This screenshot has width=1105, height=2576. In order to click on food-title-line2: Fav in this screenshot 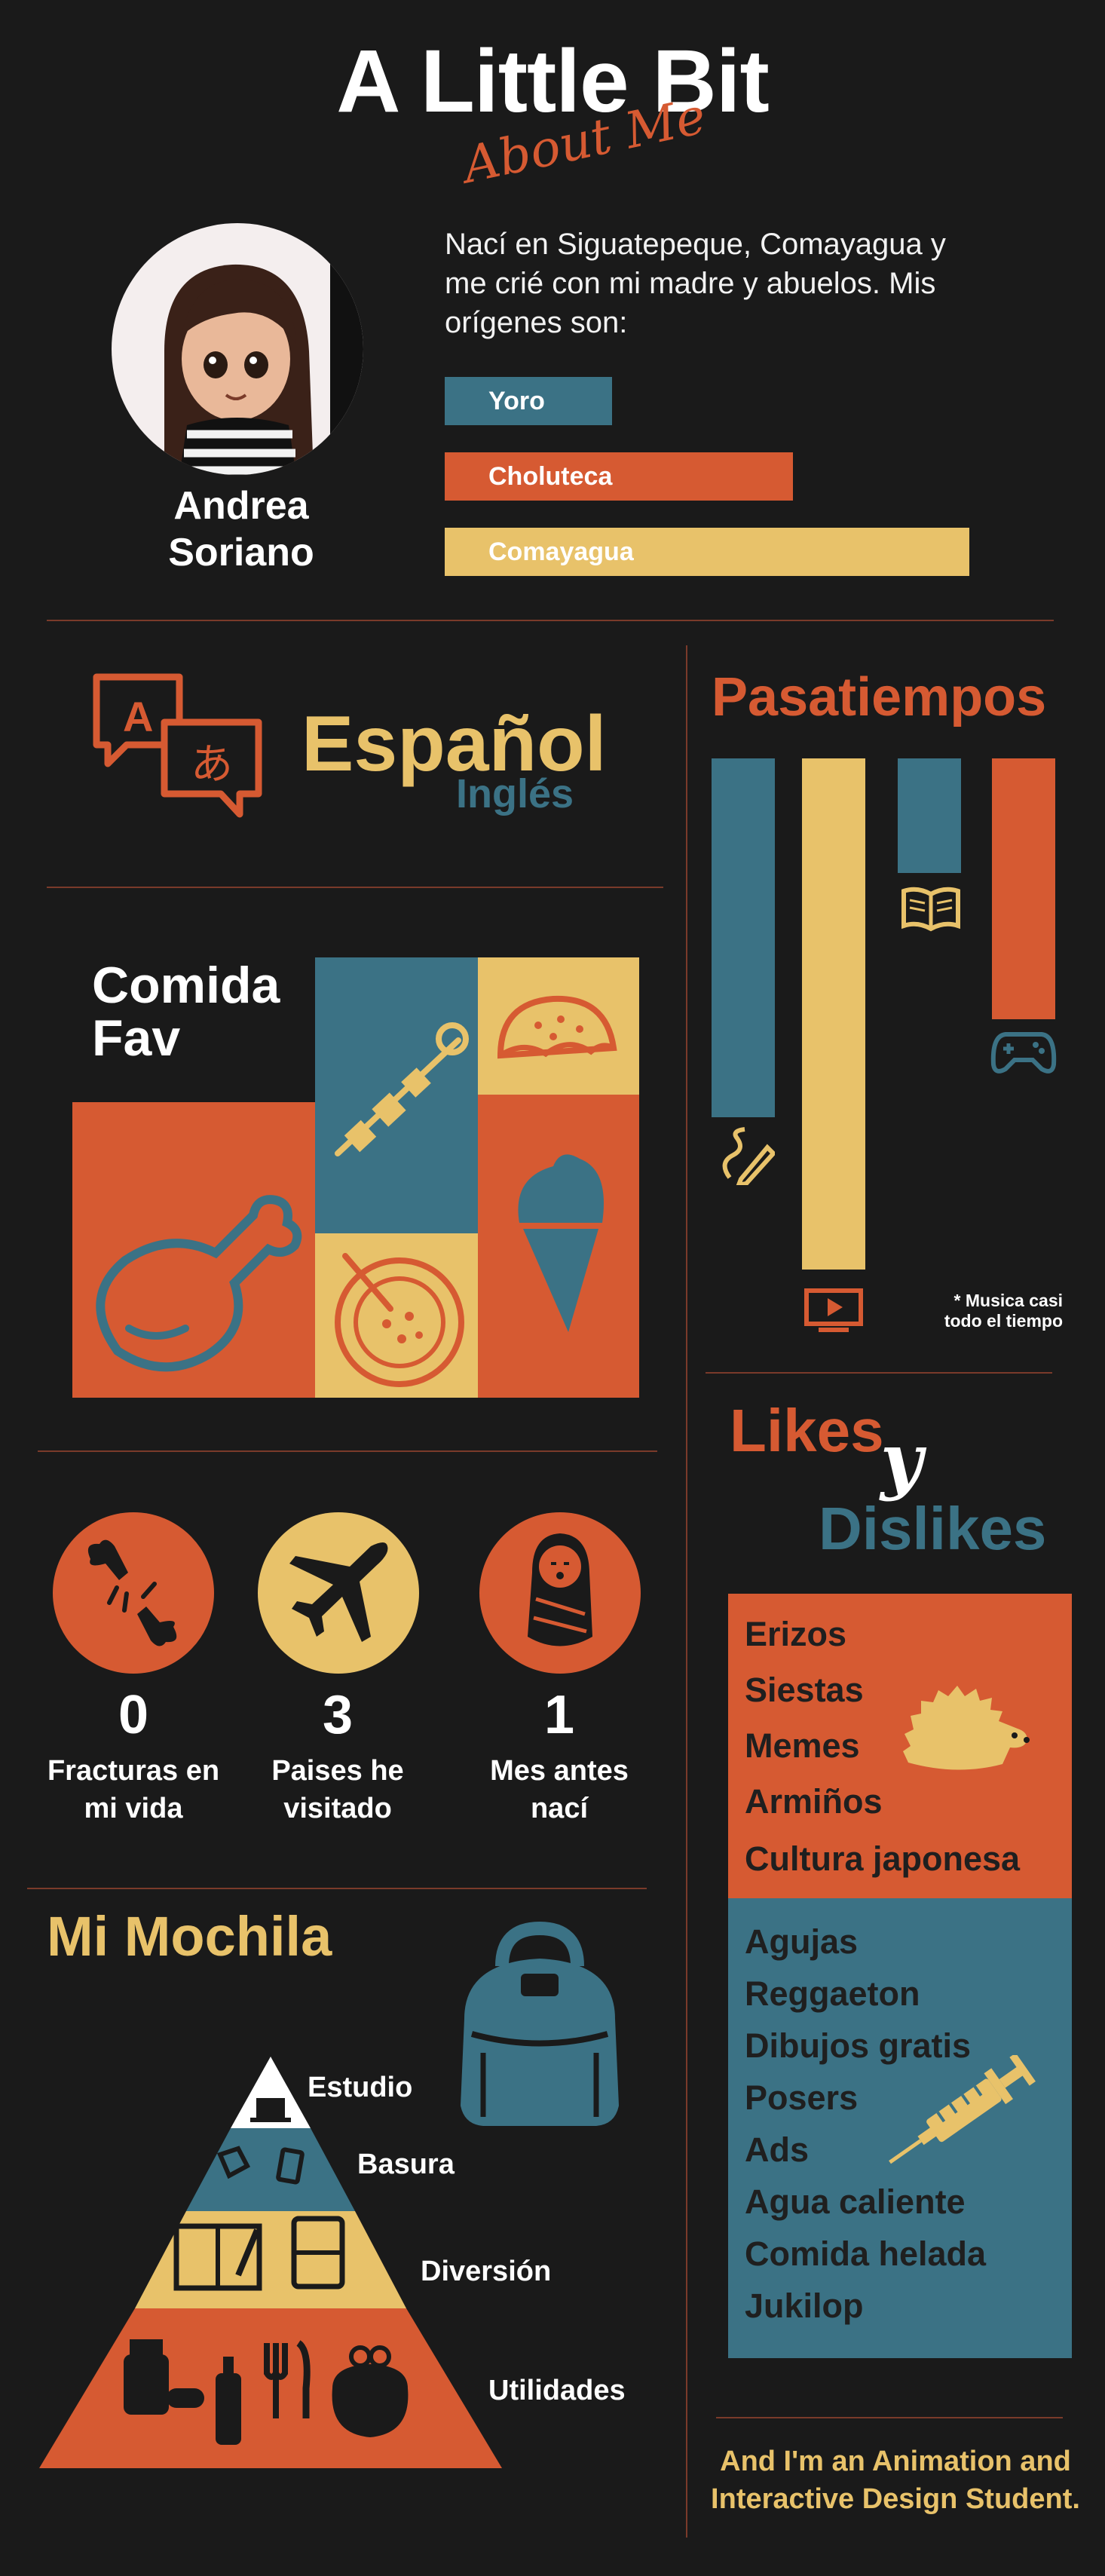, I will do `click(136, 1038)`.